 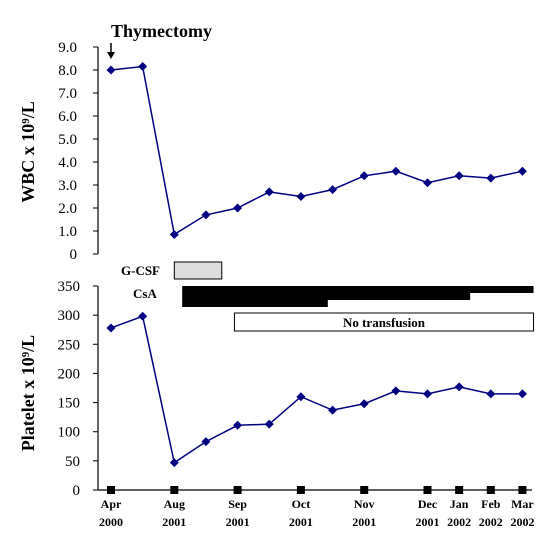 What do you see at coordinates (198, 270) in the screenshot?
I see `gcsf-bar` at bounding box center [198, 270].